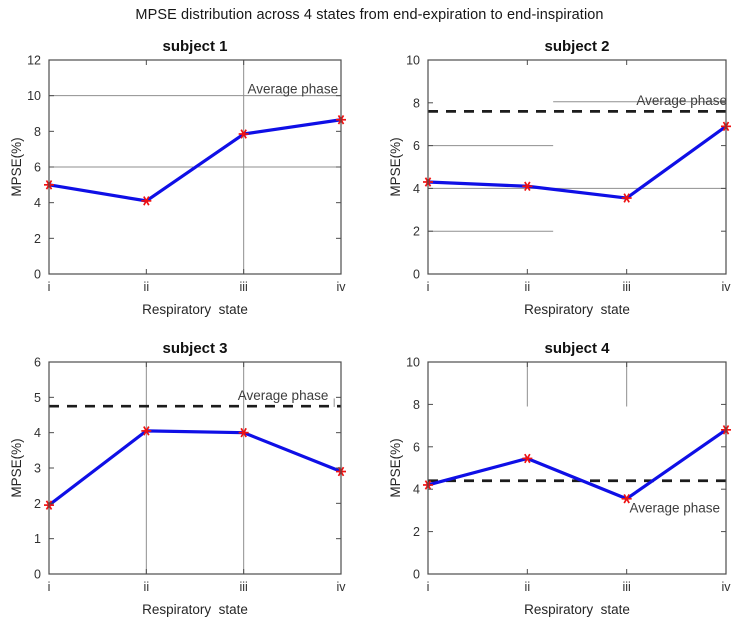 The width and height of the screenshot is (739, 625). I want to click on y-tick-label: 5, so click(37, 398).